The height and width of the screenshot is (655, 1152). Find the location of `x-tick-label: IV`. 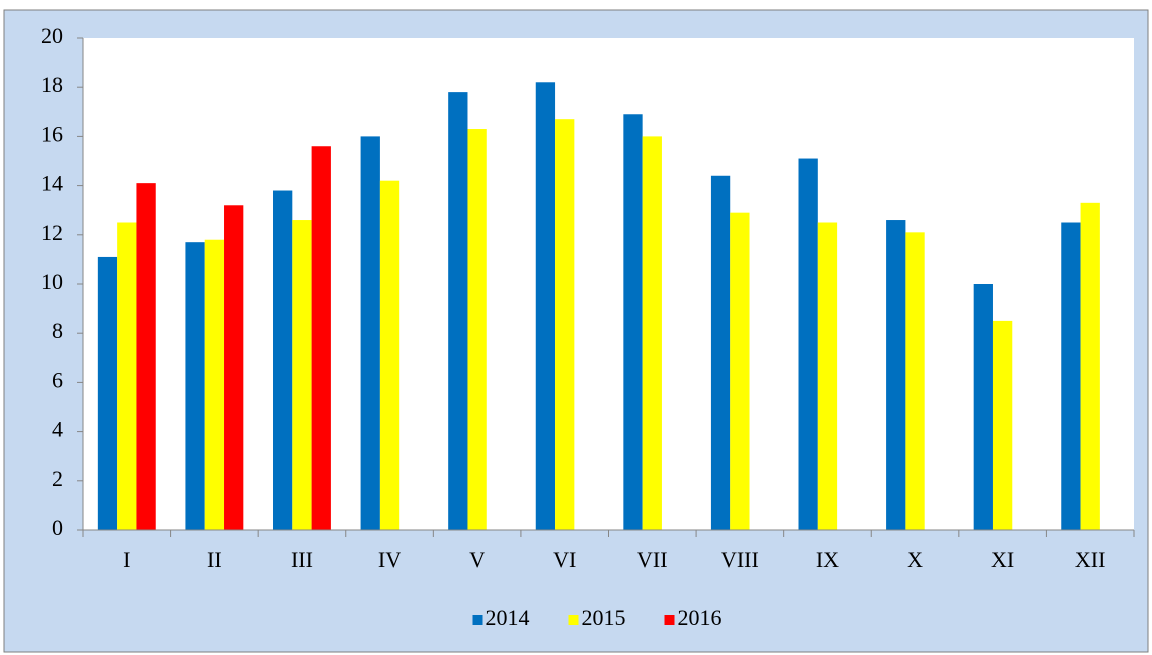

x-tick-label: IV is located at coordinates (389, 559).